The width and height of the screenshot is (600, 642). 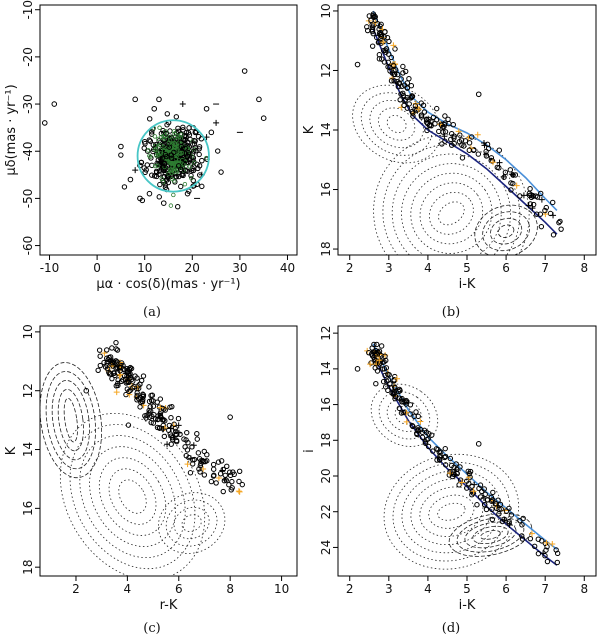 I want to click on x-tick-label-b: 4, so click(x=428, y=268).